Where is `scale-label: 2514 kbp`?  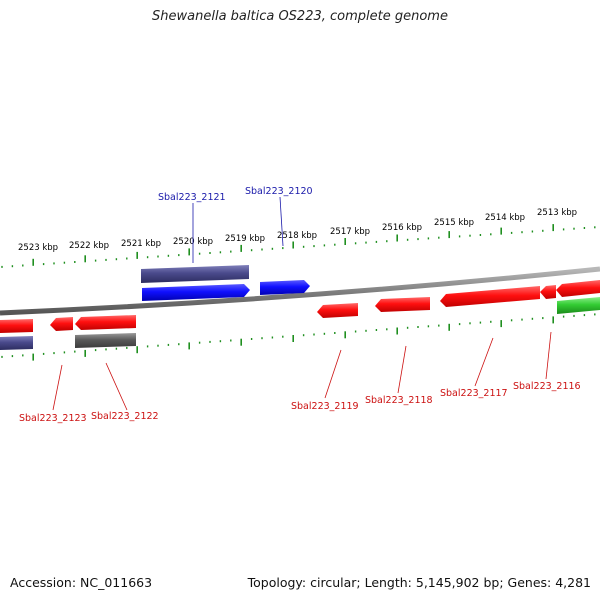 scale-label: 2514 kbp is located at coordinates (505, 218).